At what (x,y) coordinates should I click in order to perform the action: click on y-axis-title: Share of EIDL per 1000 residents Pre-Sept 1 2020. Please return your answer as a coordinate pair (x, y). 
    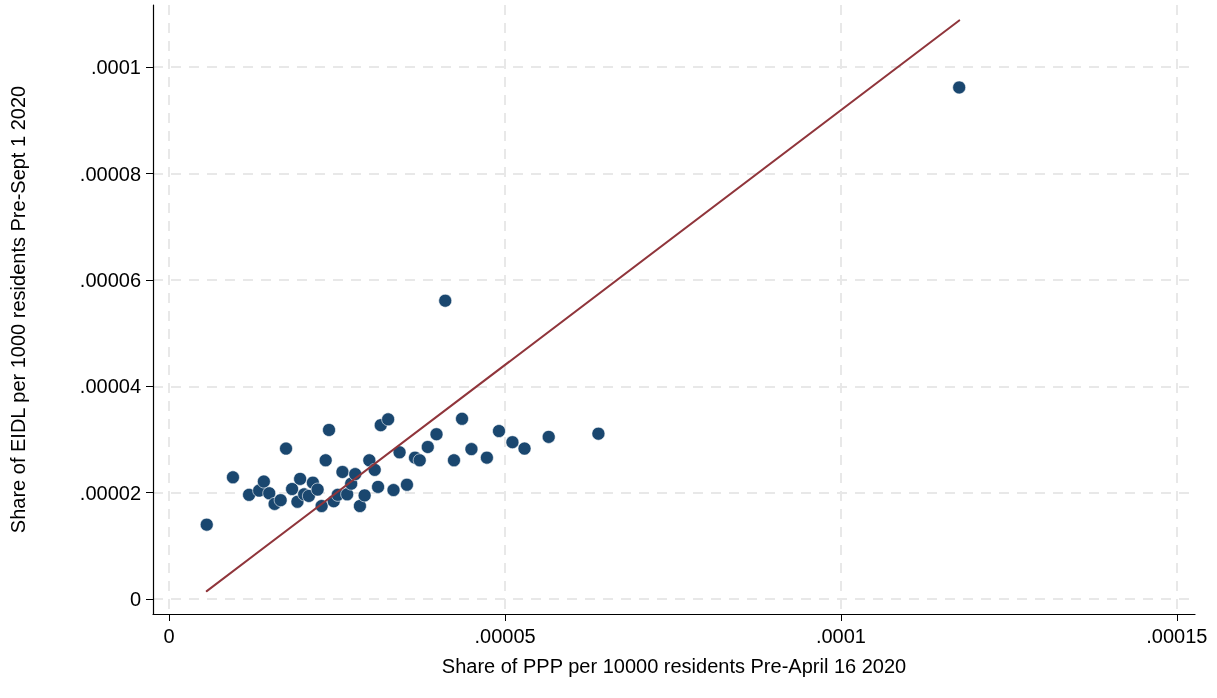
    Looking at the image, I should click on (18, 309).